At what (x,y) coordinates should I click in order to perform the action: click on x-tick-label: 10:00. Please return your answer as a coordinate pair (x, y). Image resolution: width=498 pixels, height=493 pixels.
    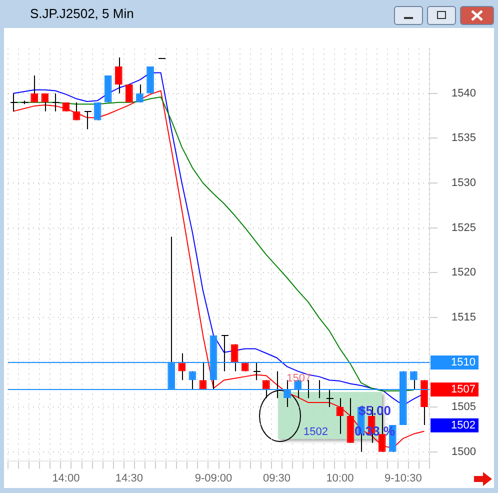
    Looking at the image, I should click on (340, 478).